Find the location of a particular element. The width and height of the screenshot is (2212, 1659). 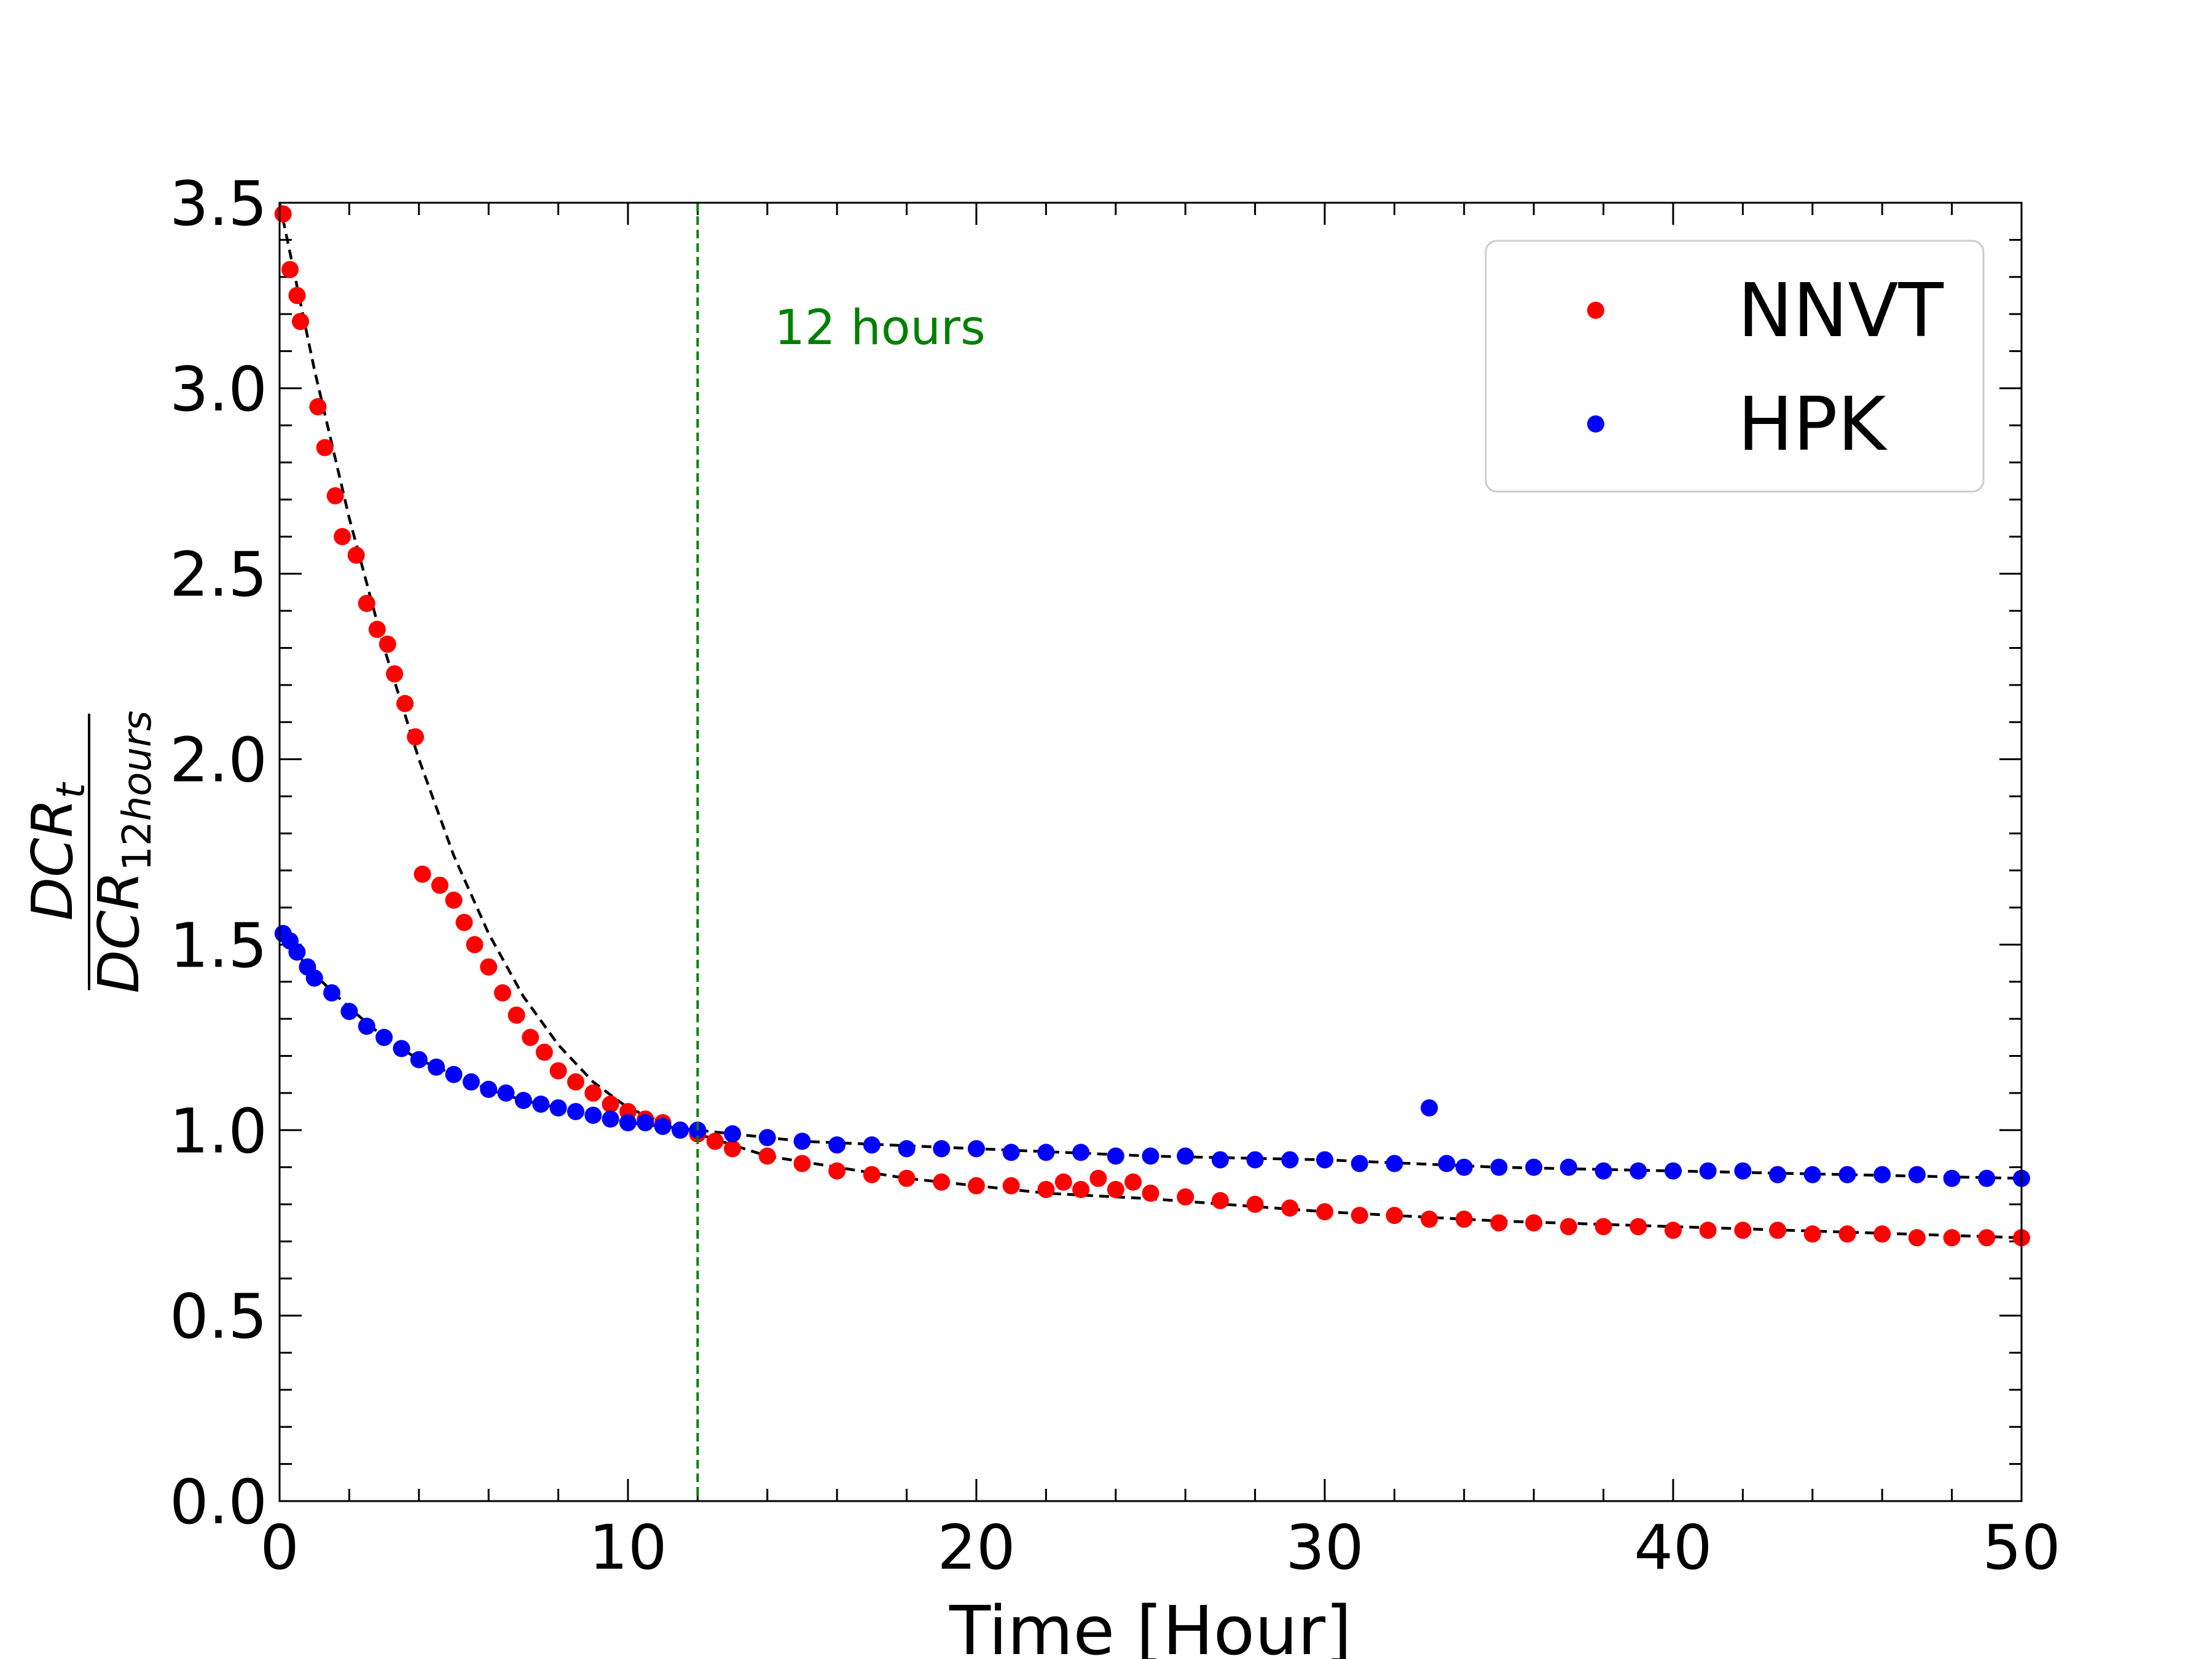

y-axis-title: DCR t DCR12hours is located at coordinates (90, 851).